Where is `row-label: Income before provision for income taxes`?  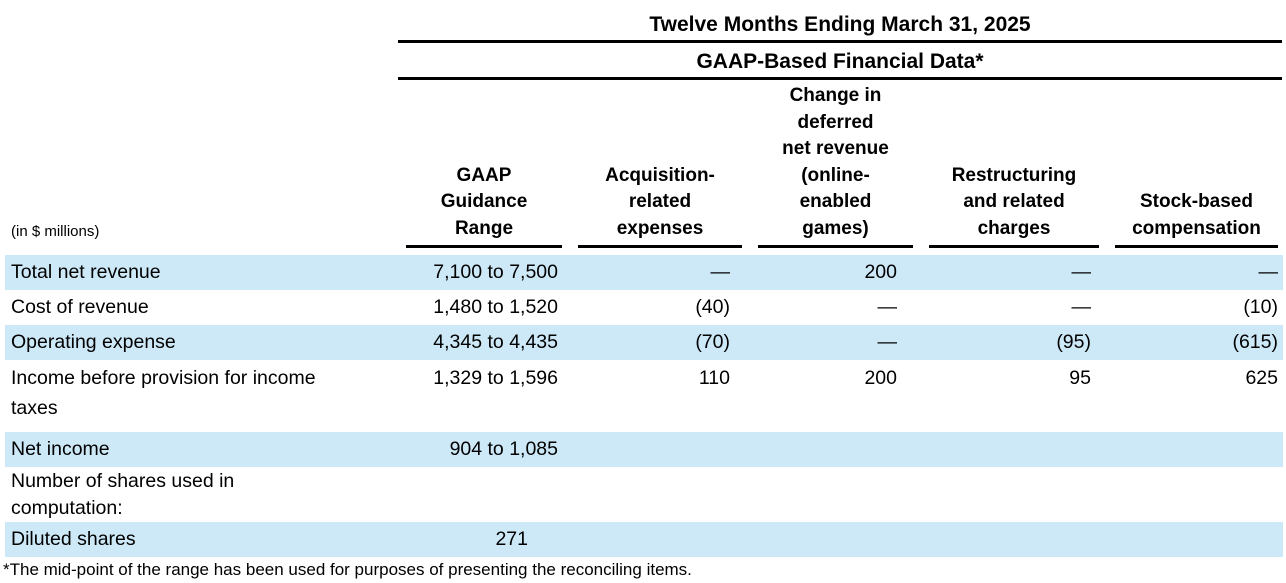
row-label: Income before provision for income taxes is located at coordinates (163, 393).